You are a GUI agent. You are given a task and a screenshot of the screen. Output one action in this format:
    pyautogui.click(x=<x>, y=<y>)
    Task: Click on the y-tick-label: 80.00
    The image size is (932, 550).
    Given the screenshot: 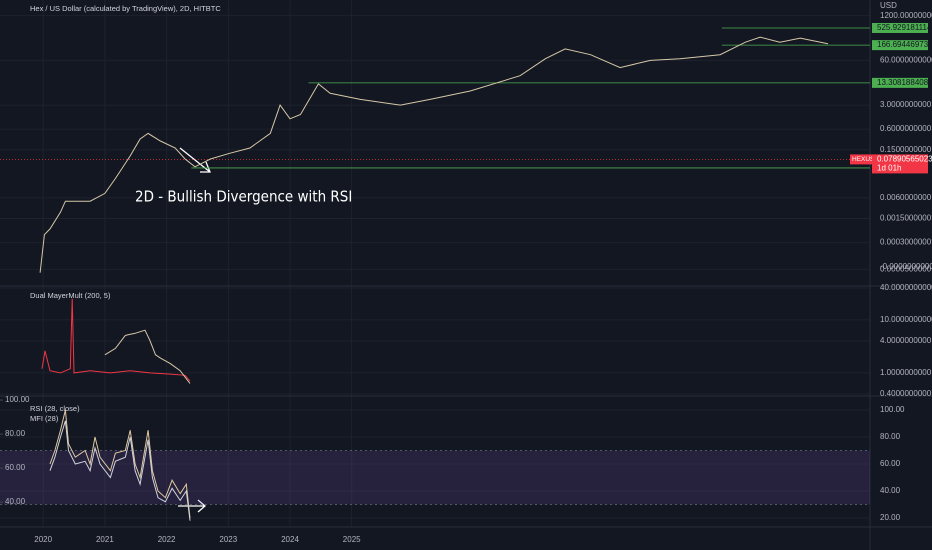 What is the action you would take?
    pyautogui.click(x=890, y=436)
    